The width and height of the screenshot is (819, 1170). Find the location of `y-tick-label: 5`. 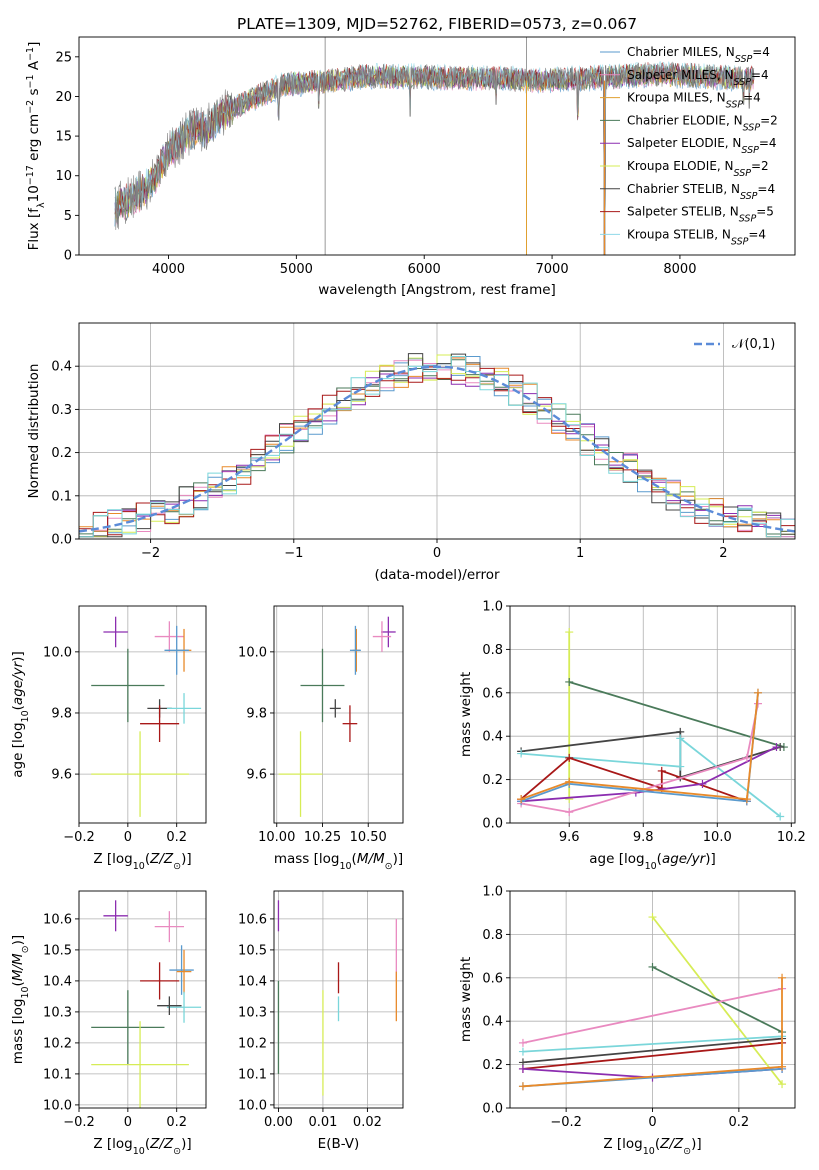

y-tick-label: 5 is located at coordinates (68, 216).